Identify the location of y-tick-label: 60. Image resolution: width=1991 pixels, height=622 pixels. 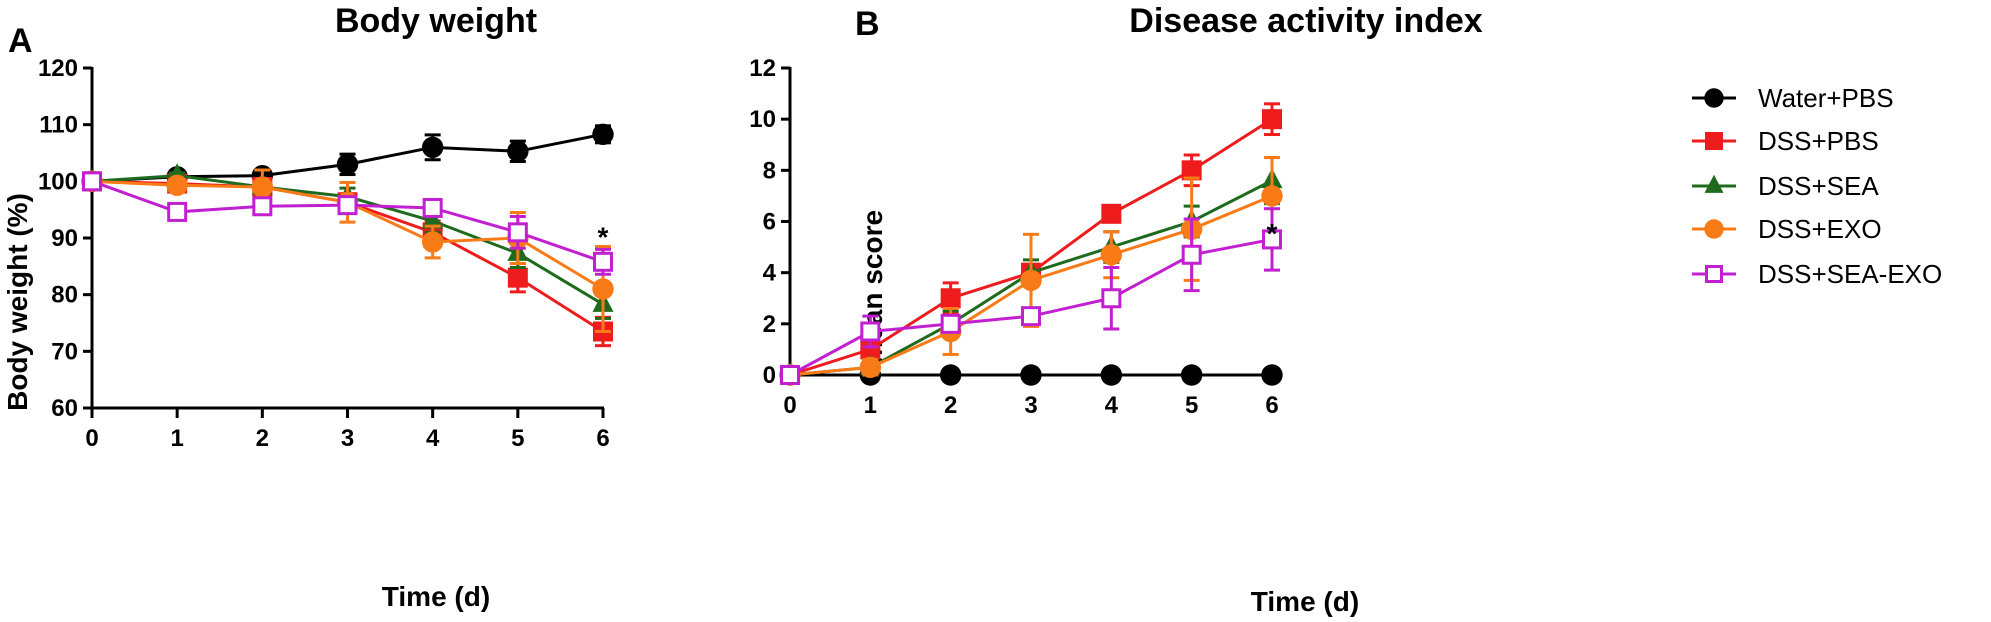
(64, 408).